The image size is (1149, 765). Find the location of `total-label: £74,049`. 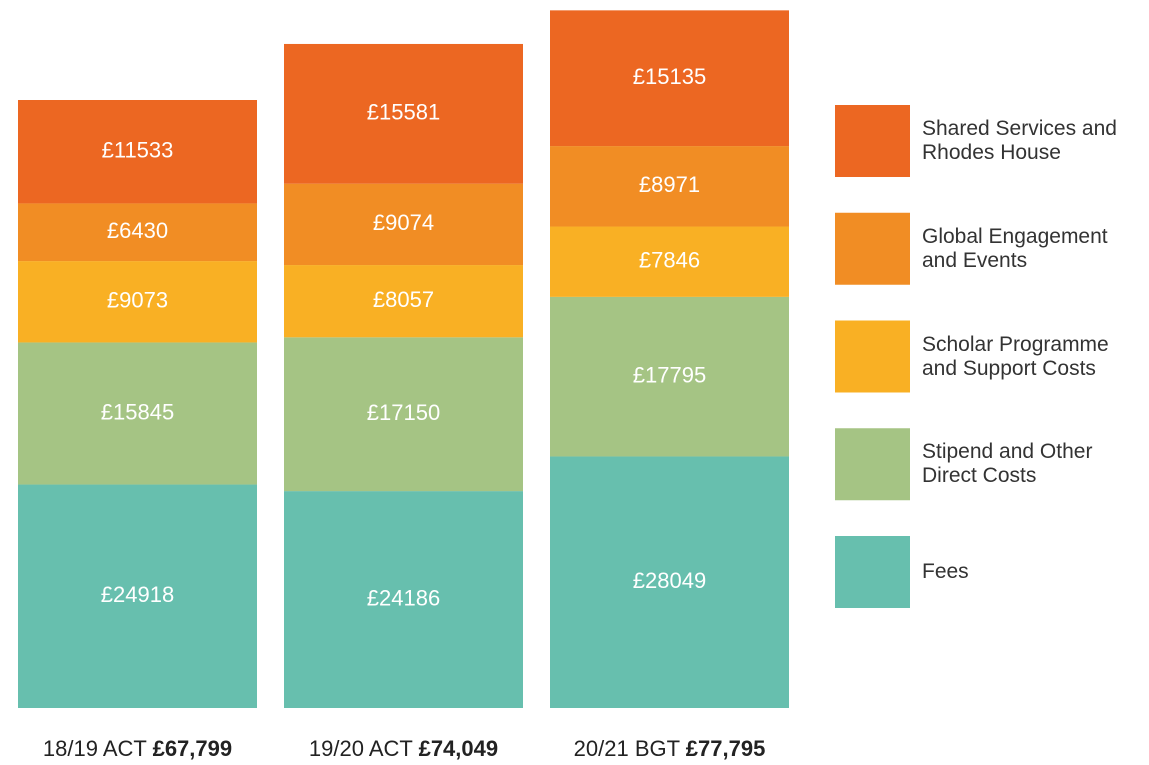

total-label: £74,049 is located at coordinates (459, 748).